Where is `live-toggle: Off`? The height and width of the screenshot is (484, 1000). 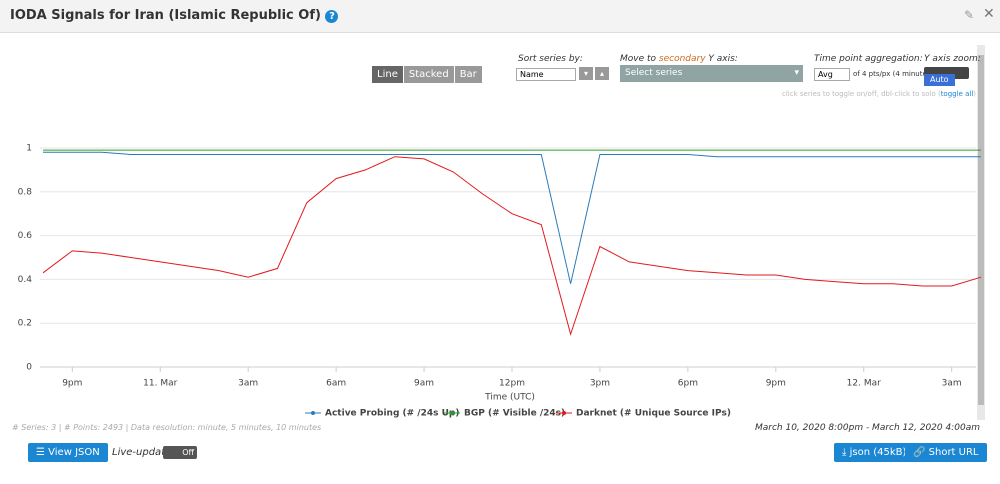
live-toggle: Off is located at coordinates (180, 452).